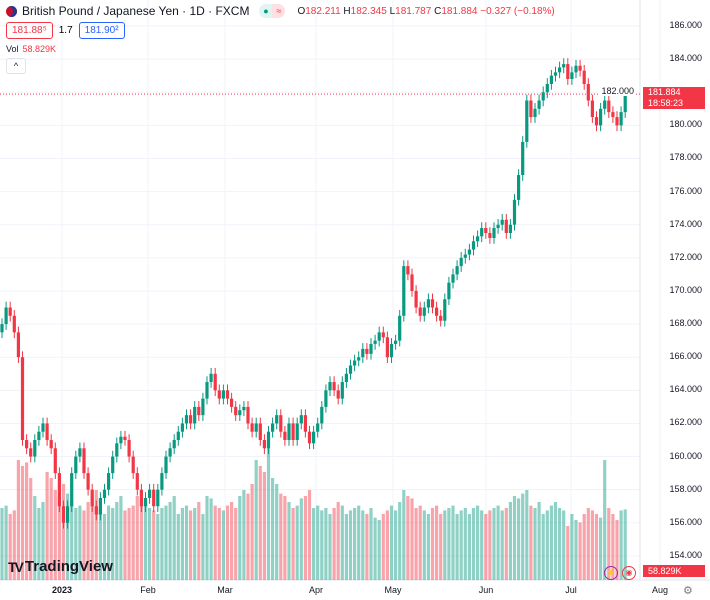 The image size is (710, 600). Describe the element at coordinates (60, 566) in the screenshot. I see `tradingview-logo: TV TradingView` at that location.